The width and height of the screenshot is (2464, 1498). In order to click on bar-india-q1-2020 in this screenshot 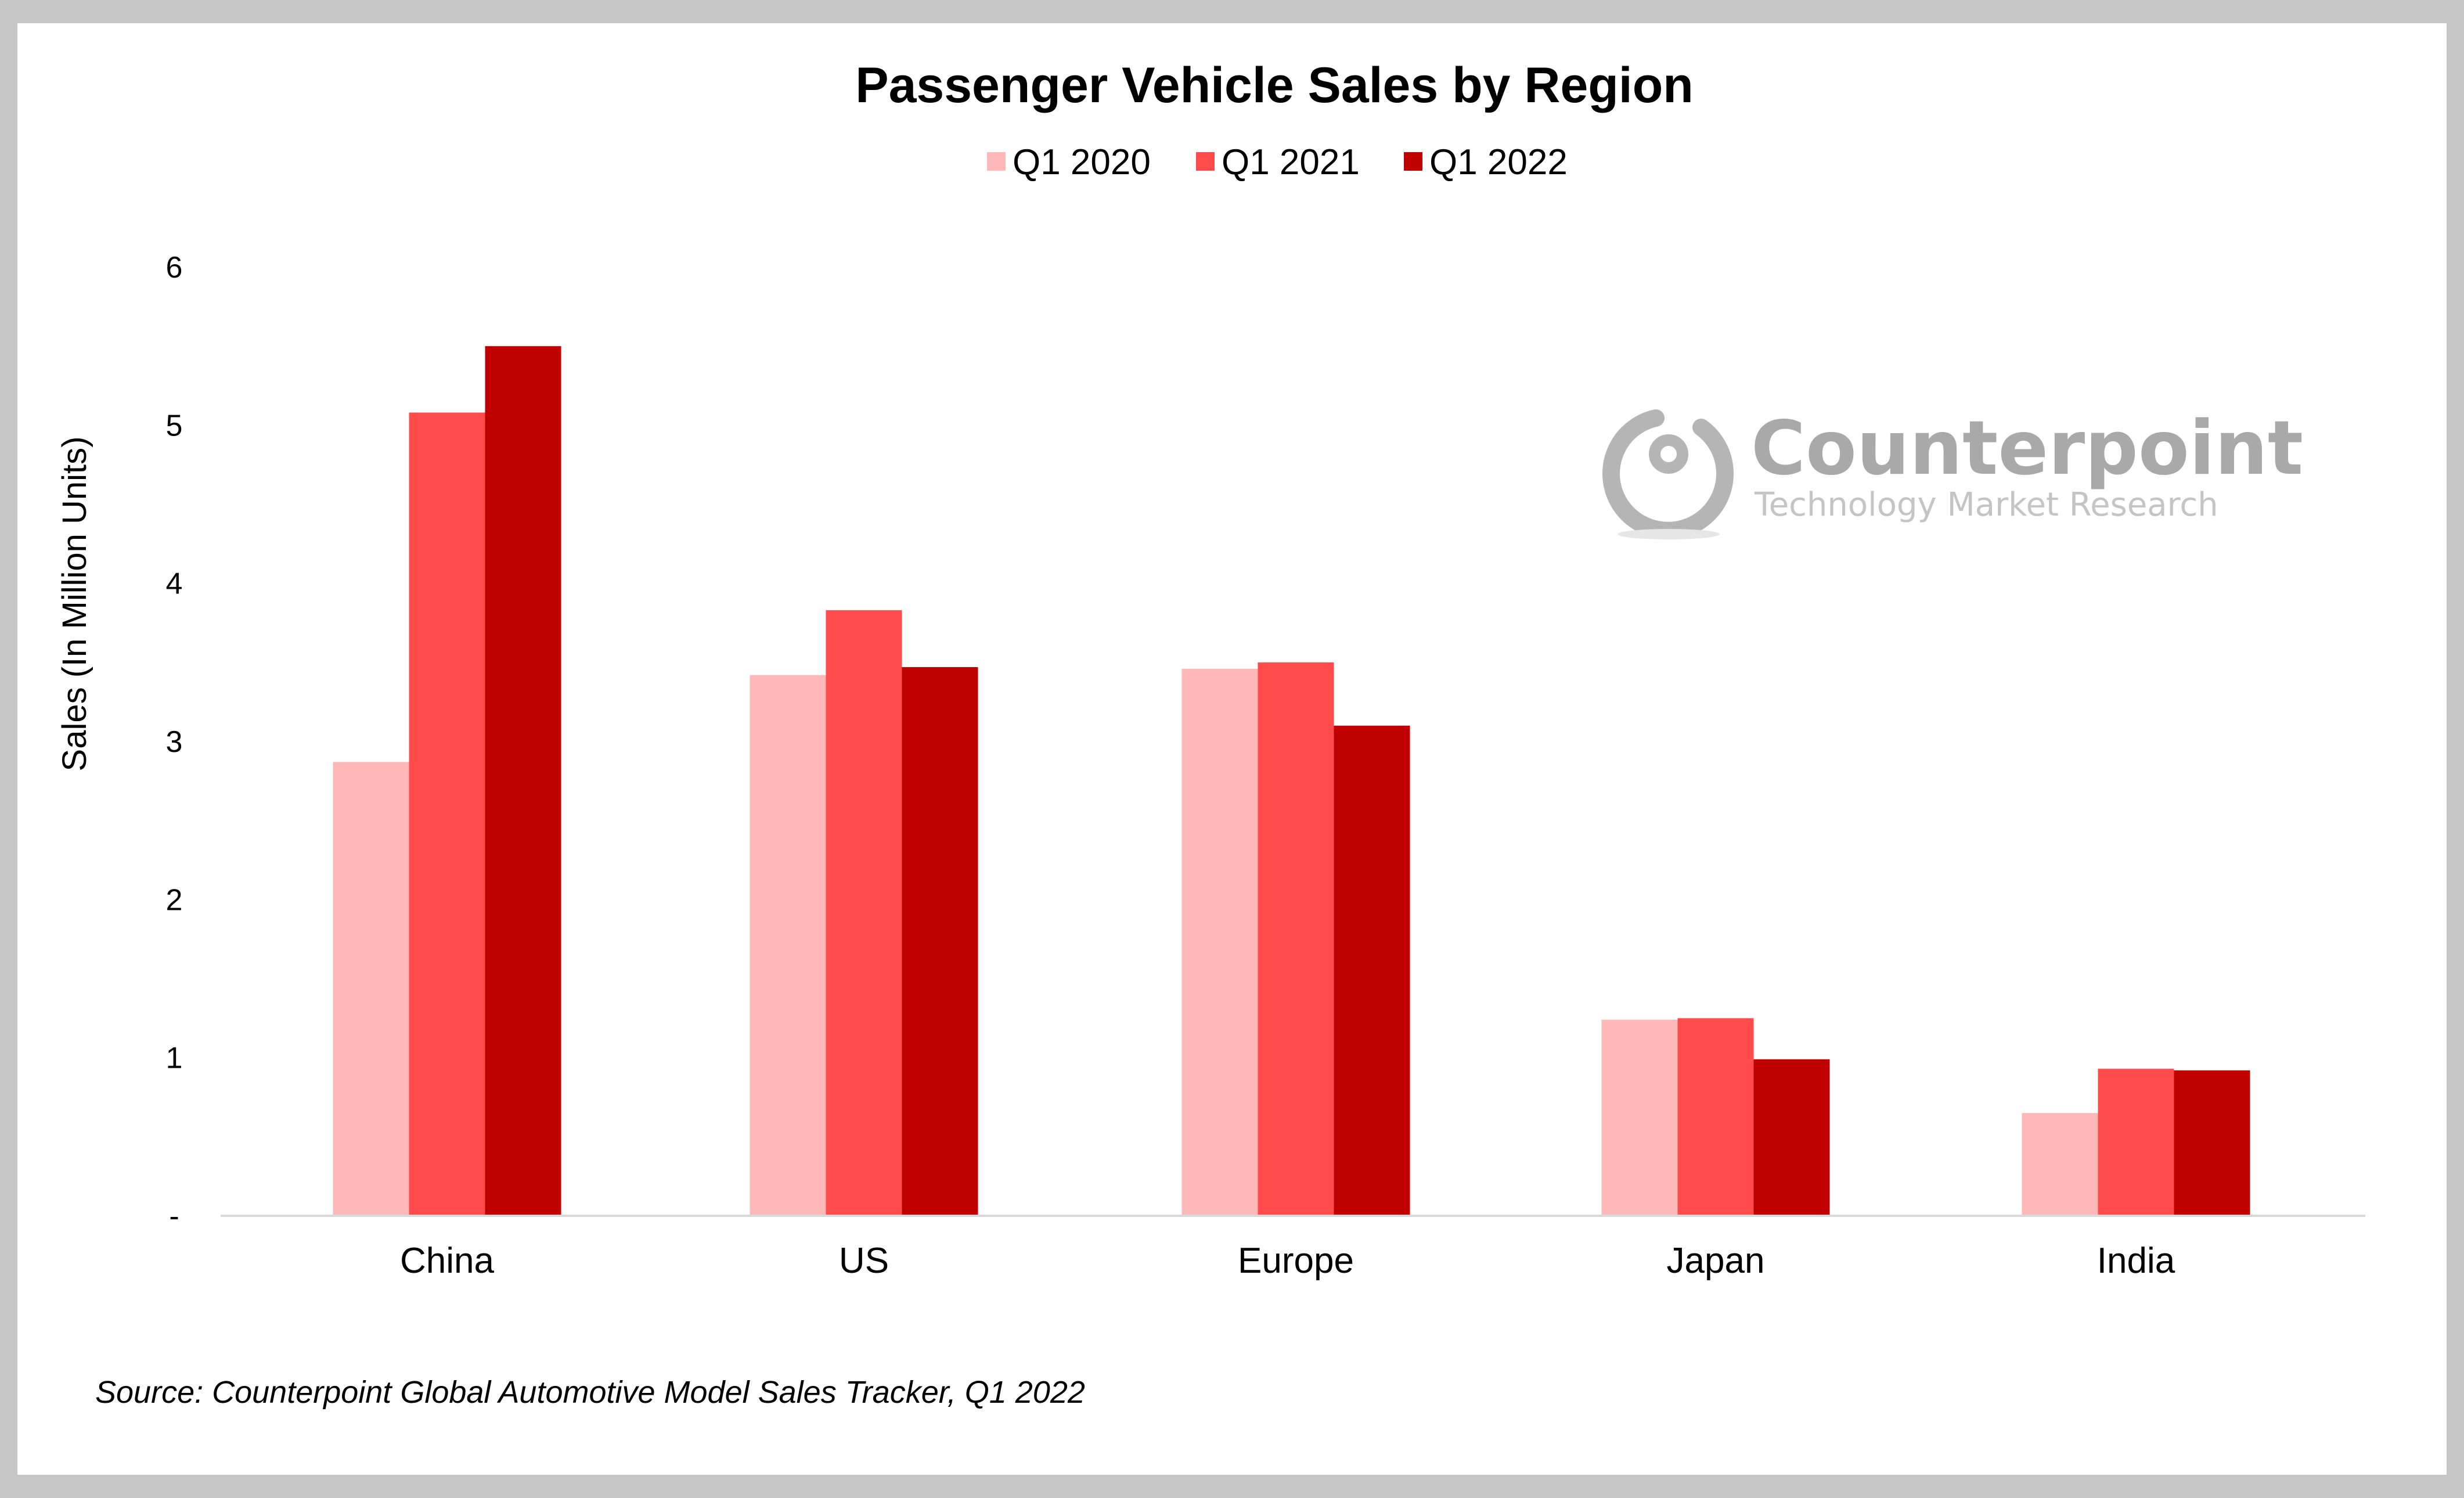, I will do `click(2060, 1164)`.